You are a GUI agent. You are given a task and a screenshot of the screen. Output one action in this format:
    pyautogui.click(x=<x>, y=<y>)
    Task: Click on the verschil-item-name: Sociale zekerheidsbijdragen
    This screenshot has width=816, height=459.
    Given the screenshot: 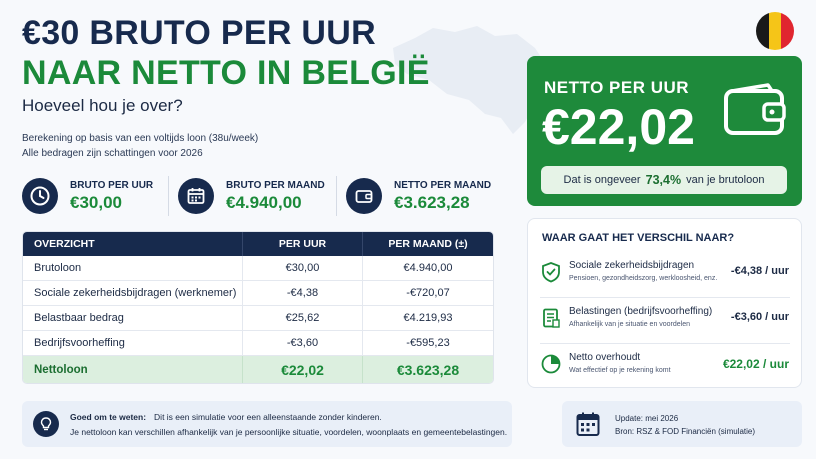 What is the action you would take?
    pyautogui.click(x=632, y=265)
    